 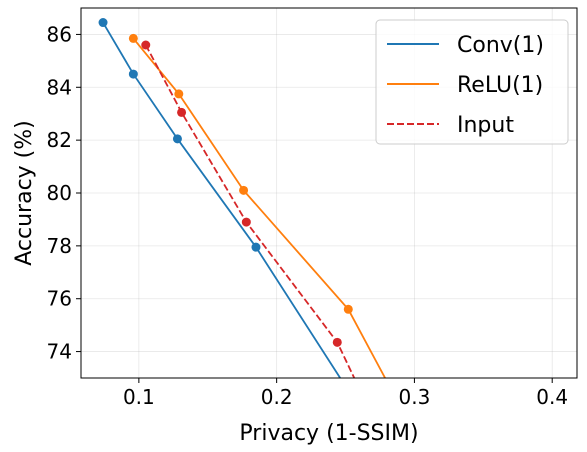 I want to click on x-tick-label: 0.4, so click(x=552, y=397).